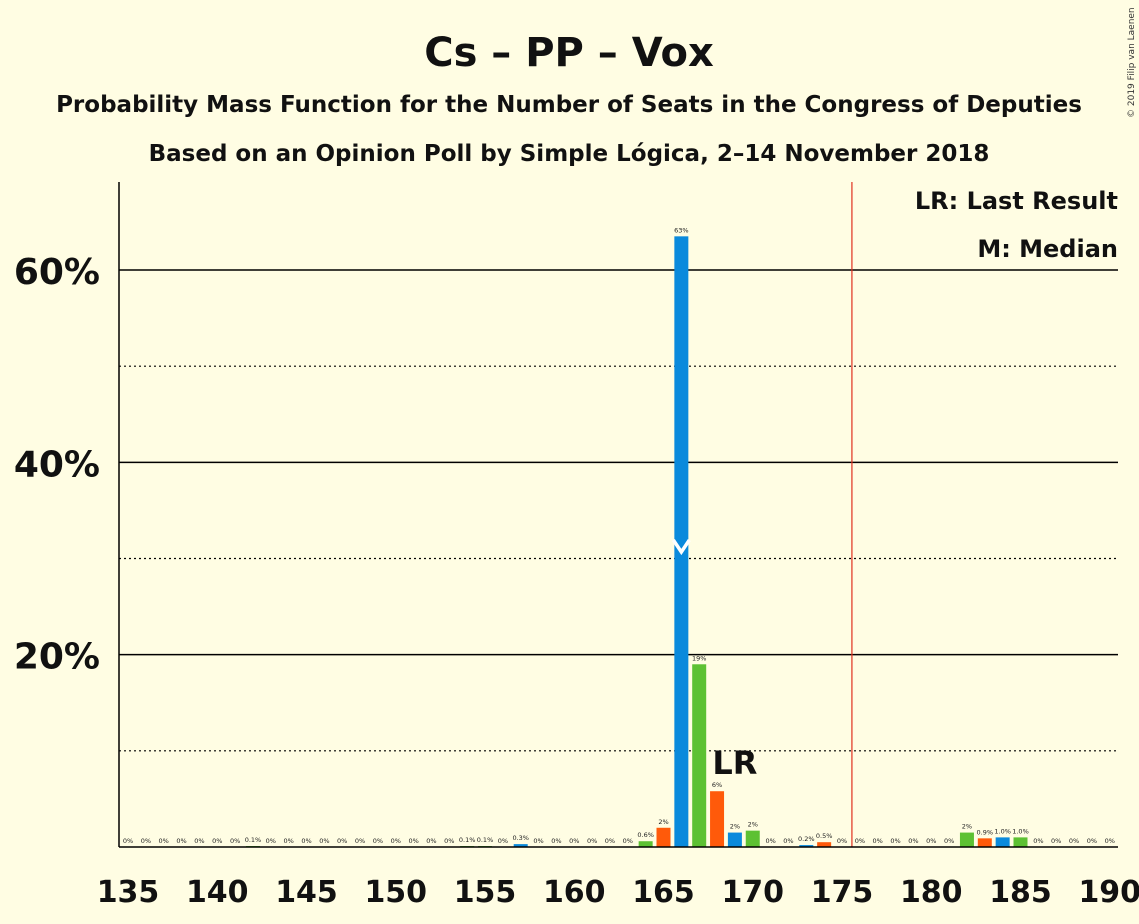  What do you see at coordinates (57, 272) in the screenshot?
I see `y-tick-label: 60%` at bounding box center [57, 272].